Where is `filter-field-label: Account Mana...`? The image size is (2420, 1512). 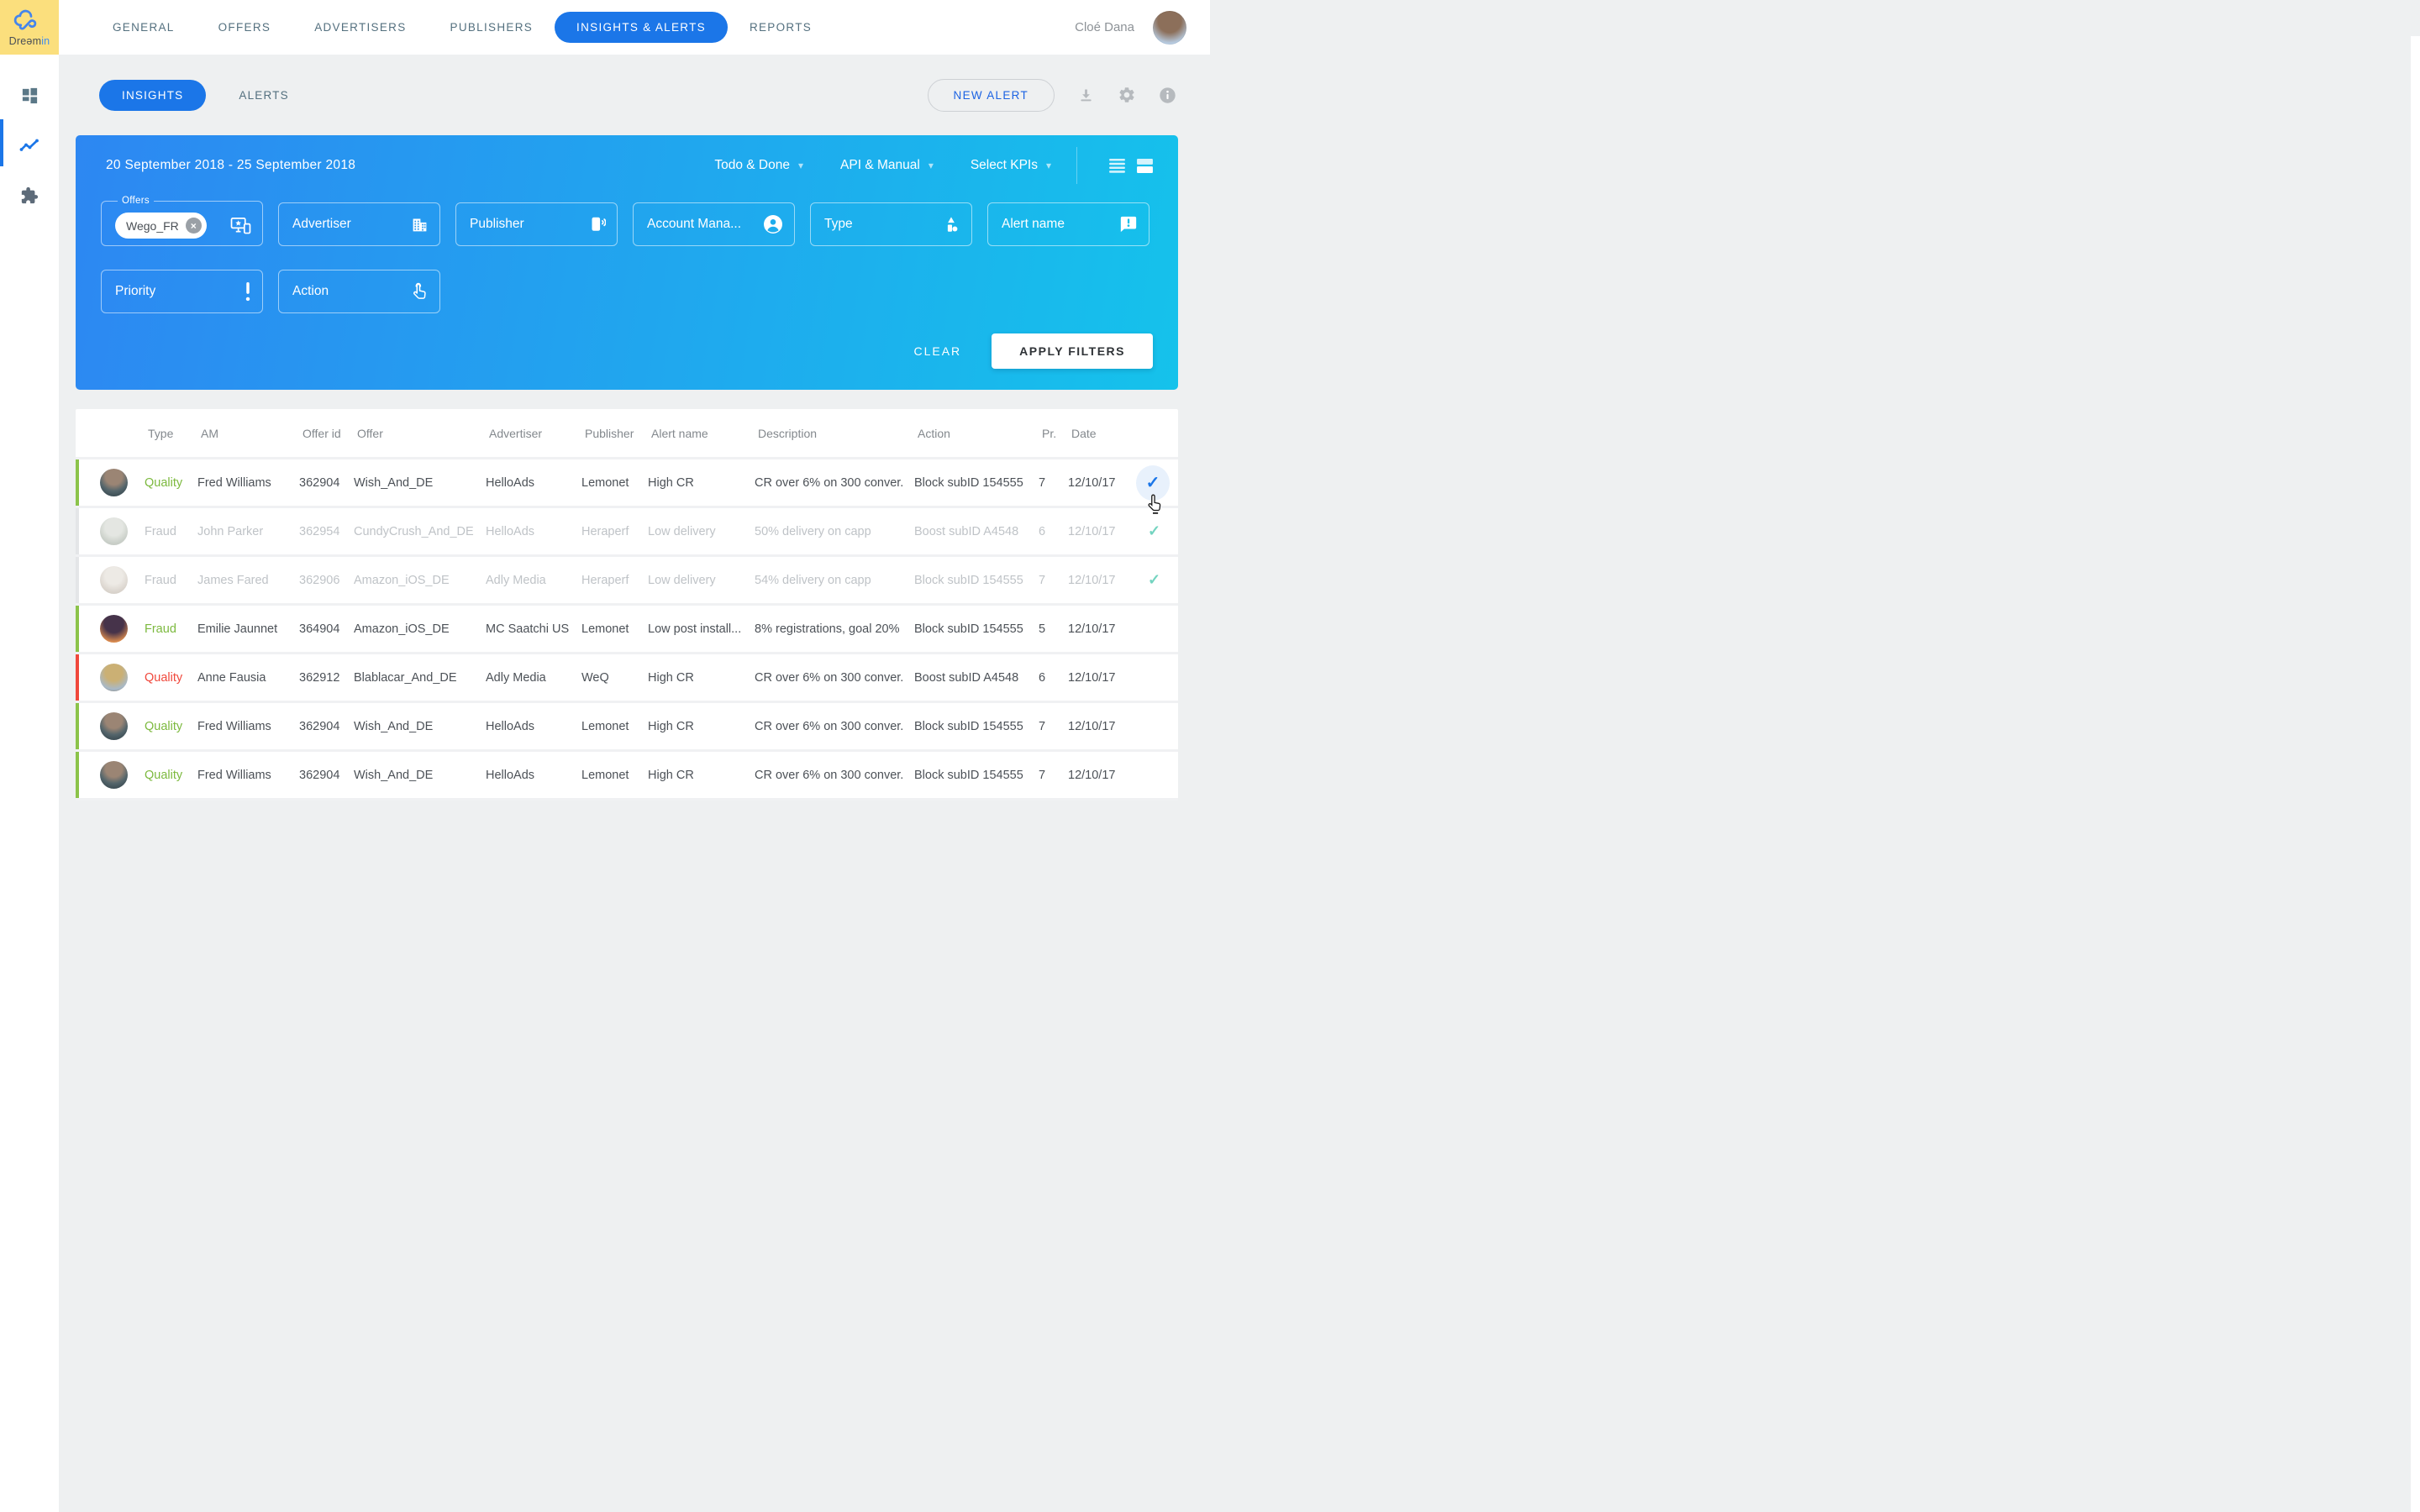 filter-field-label: Account Mana... is located at coordinates (694, 224).